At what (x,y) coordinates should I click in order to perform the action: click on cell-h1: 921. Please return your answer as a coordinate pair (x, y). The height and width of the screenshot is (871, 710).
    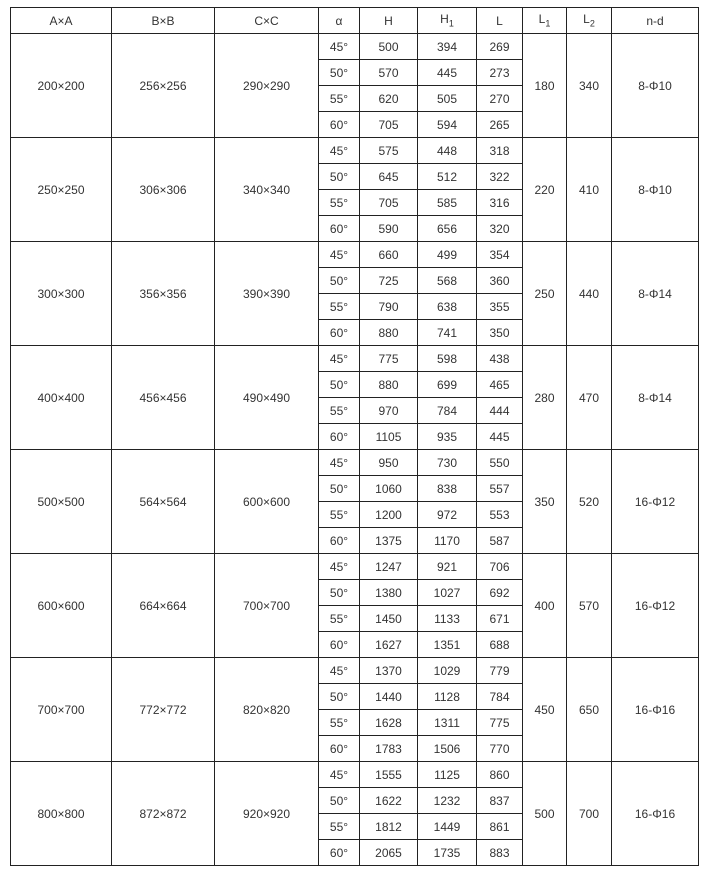
    Looking at the image, I should click on (447, 566).